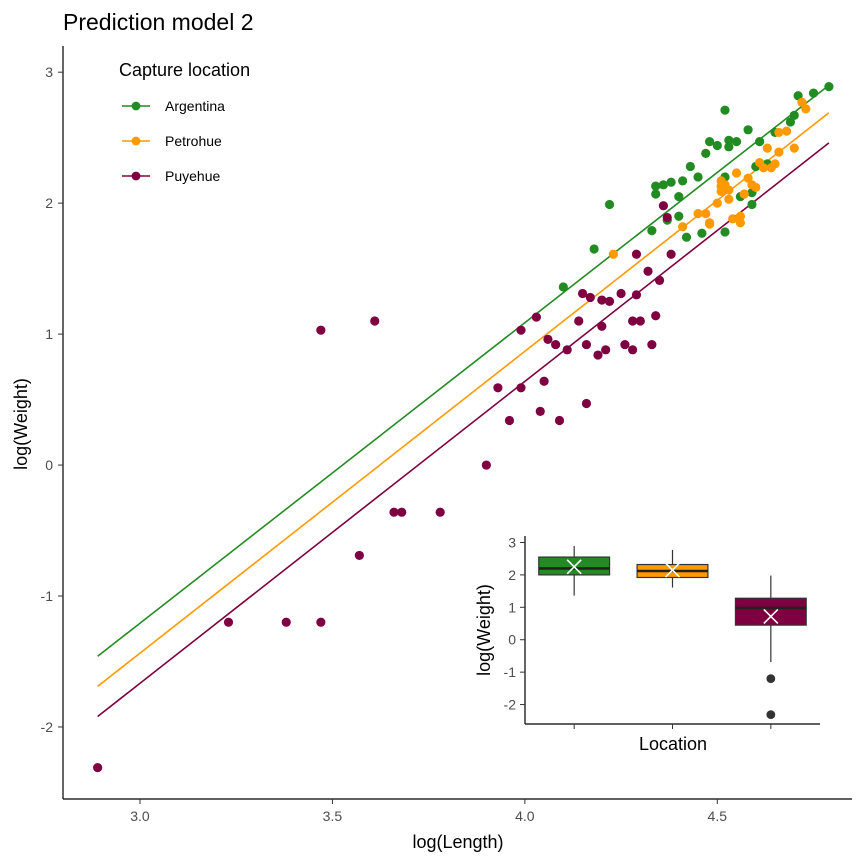 This screenshot has height=864, width=864. I want to click on y-axis-title: log(Weight), so click(21, 424).